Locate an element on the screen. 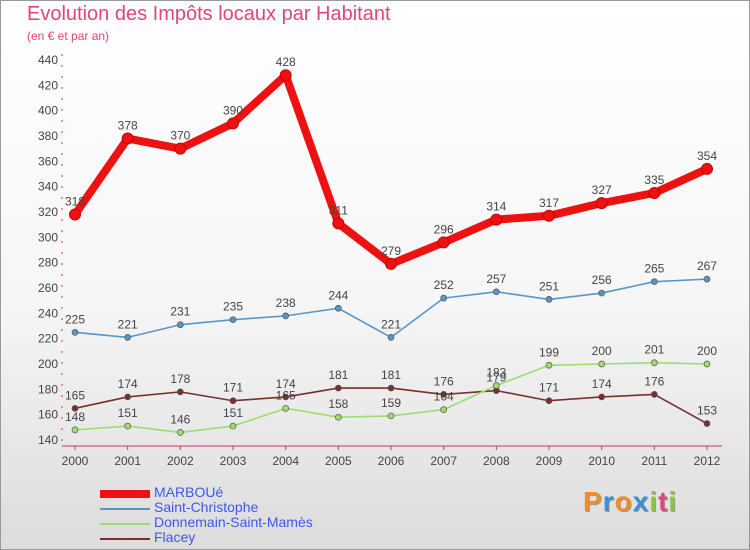 The height and width of the screenshot is (550, 750). data-label: 279 is located at coordinates (391, 251).